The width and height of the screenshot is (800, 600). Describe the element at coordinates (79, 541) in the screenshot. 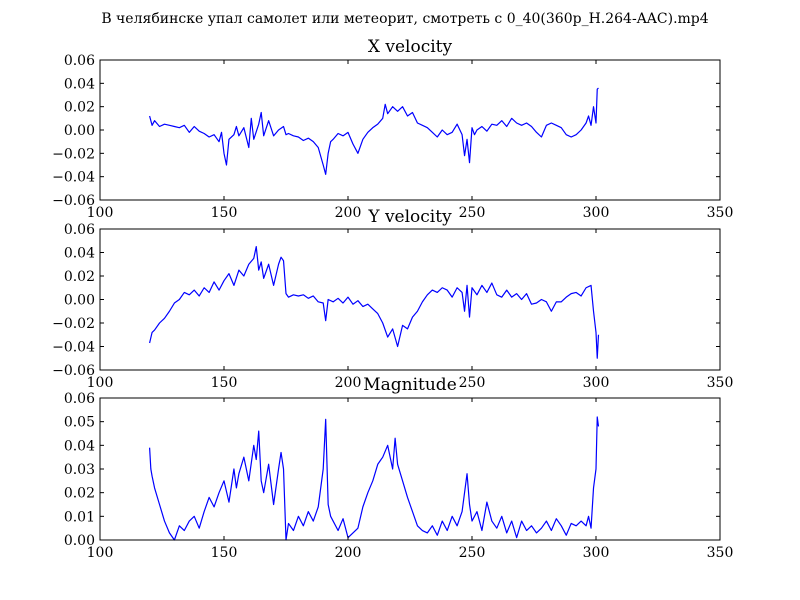

I see `magnitude-y-tick-label: 0.00` at that location.